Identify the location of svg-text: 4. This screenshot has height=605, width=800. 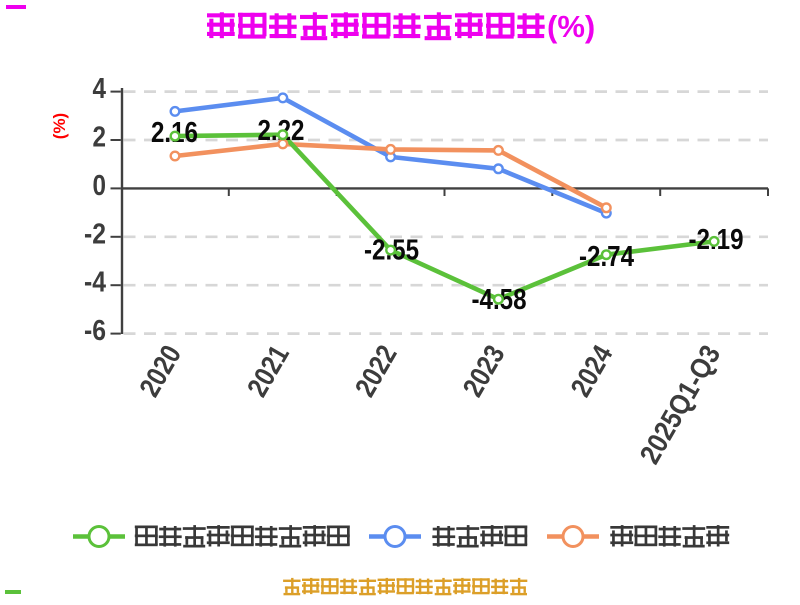
(100, 89).